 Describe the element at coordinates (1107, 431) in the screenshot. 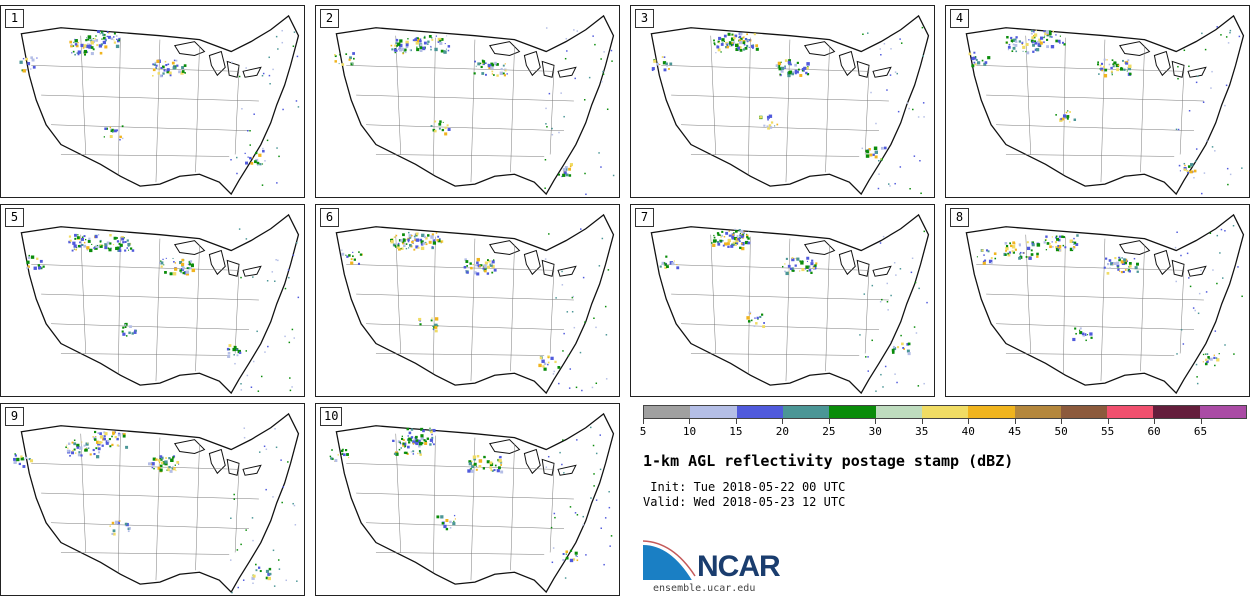

I see `colorbar-tick-label: 55` at that location.